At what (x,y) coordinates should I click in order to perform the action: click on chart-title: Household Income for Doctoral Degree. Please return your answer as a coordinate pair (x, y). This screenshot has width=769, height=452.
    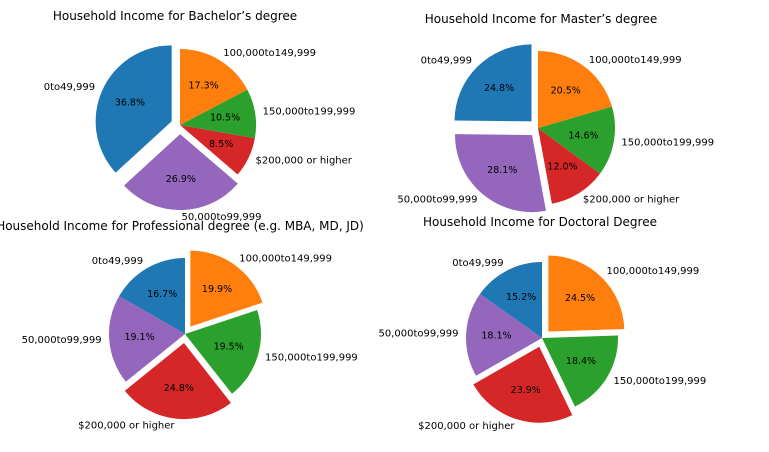
    Looking at the image, I should click on (540, 222).